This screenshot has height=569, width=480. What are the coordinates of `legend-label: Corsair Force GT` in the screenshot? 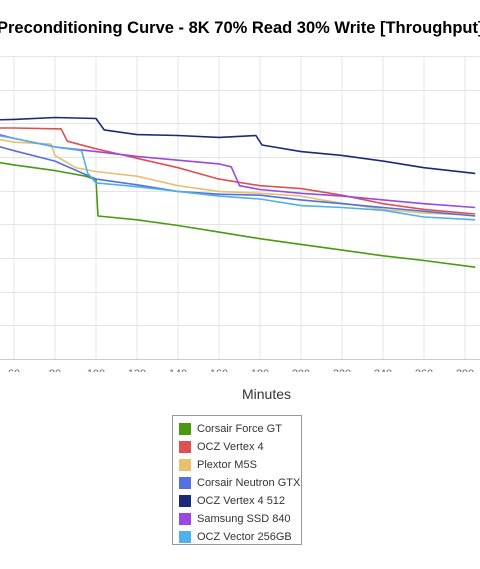 It's located at (239, 429).